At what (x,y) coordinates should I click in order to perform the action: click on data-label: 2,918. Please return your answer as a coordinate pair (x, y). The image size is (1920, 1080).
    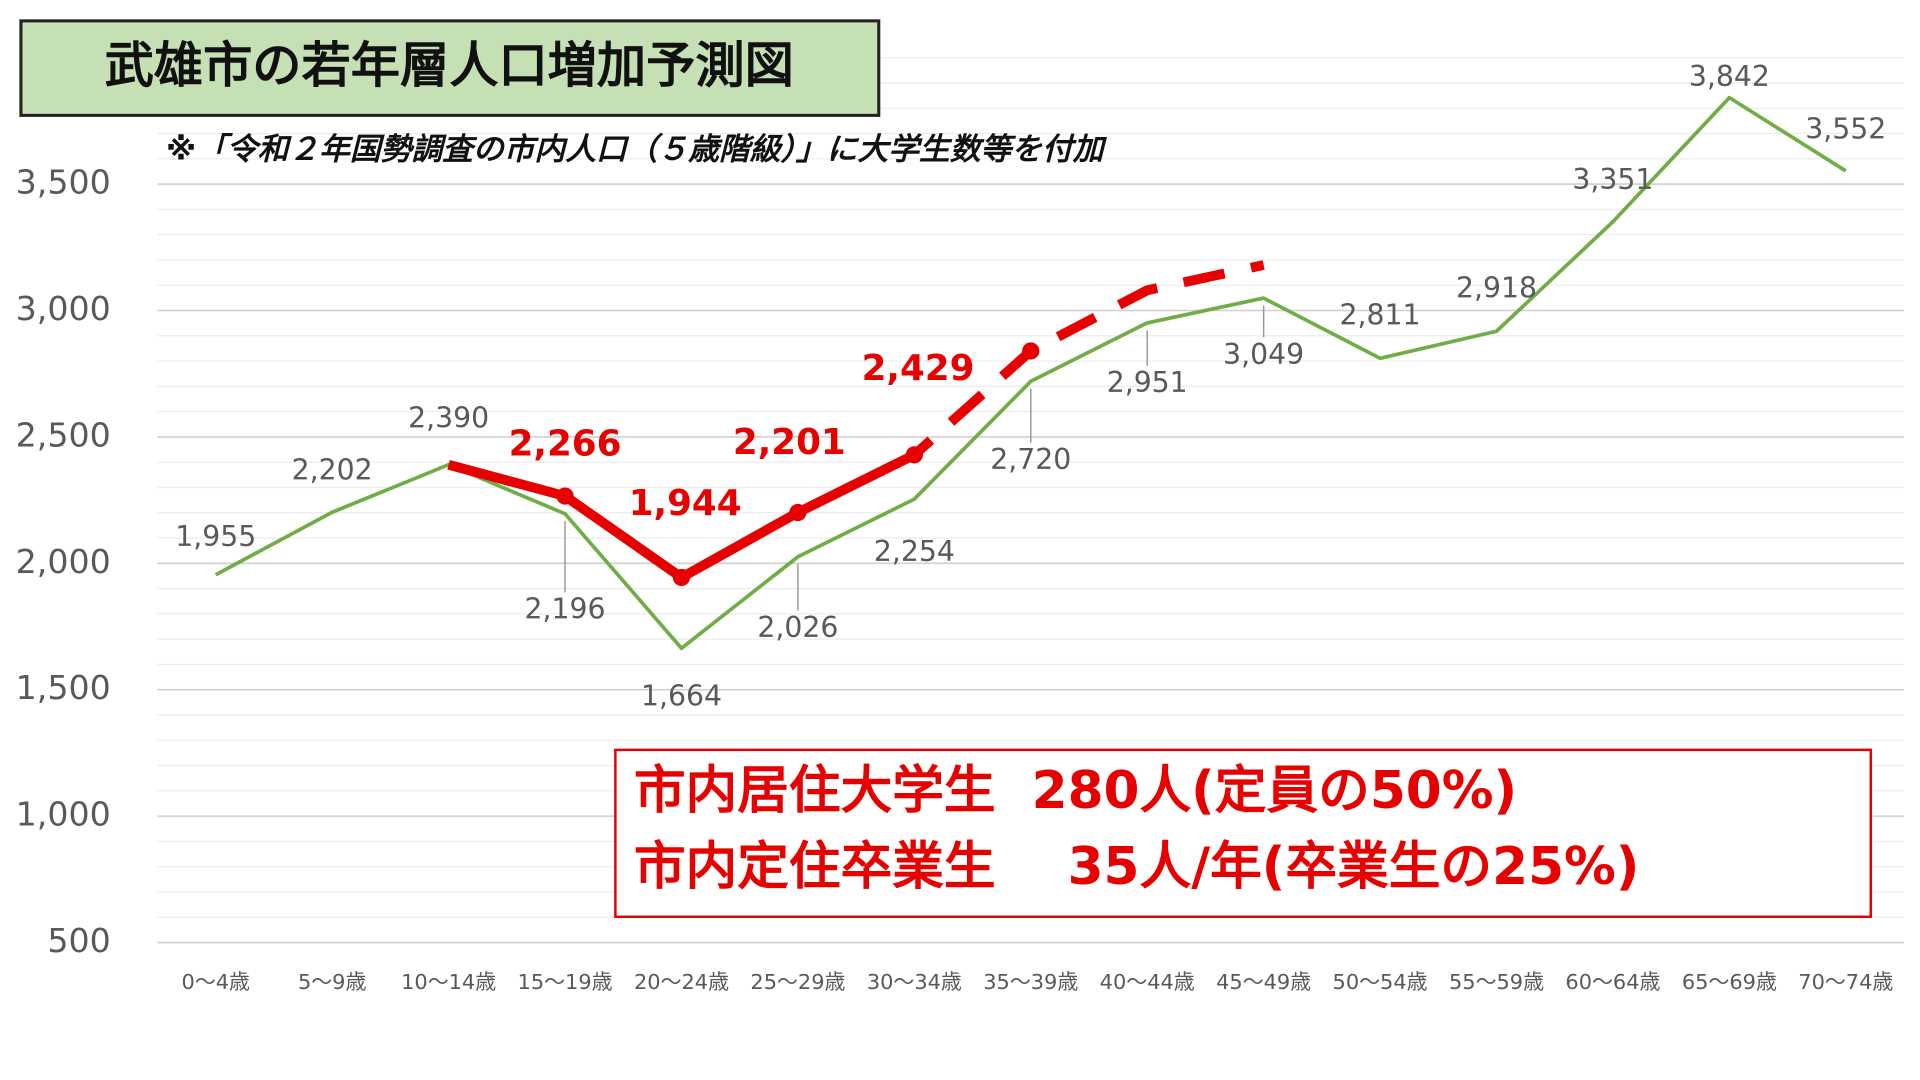
    Looking at the image, I should click on (1496, 288).